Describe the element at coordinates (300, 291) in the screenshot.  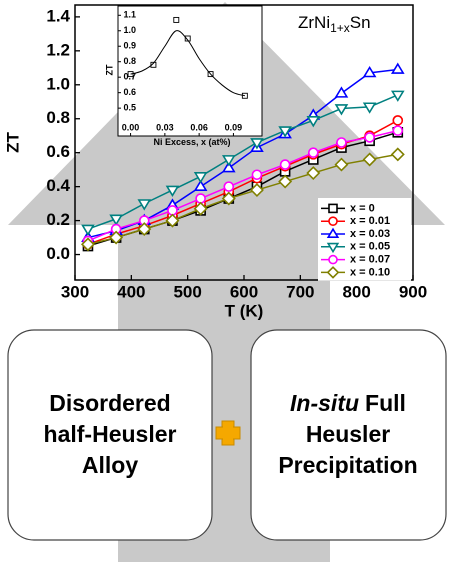
I see `x-tick-label: 700` at that location.